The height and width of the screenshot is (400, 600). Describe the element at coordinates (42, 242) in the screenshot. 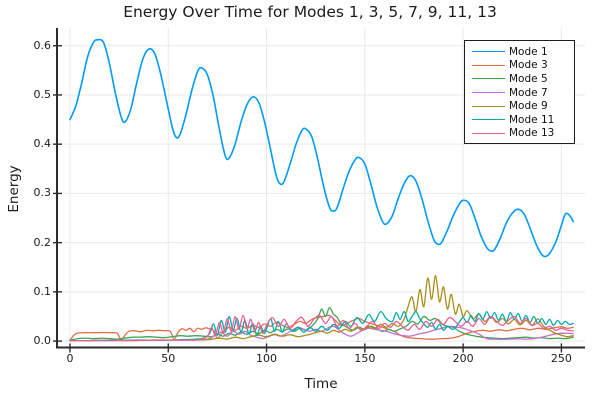

I see `y-tick-label-0.2: 0.2` at that location.